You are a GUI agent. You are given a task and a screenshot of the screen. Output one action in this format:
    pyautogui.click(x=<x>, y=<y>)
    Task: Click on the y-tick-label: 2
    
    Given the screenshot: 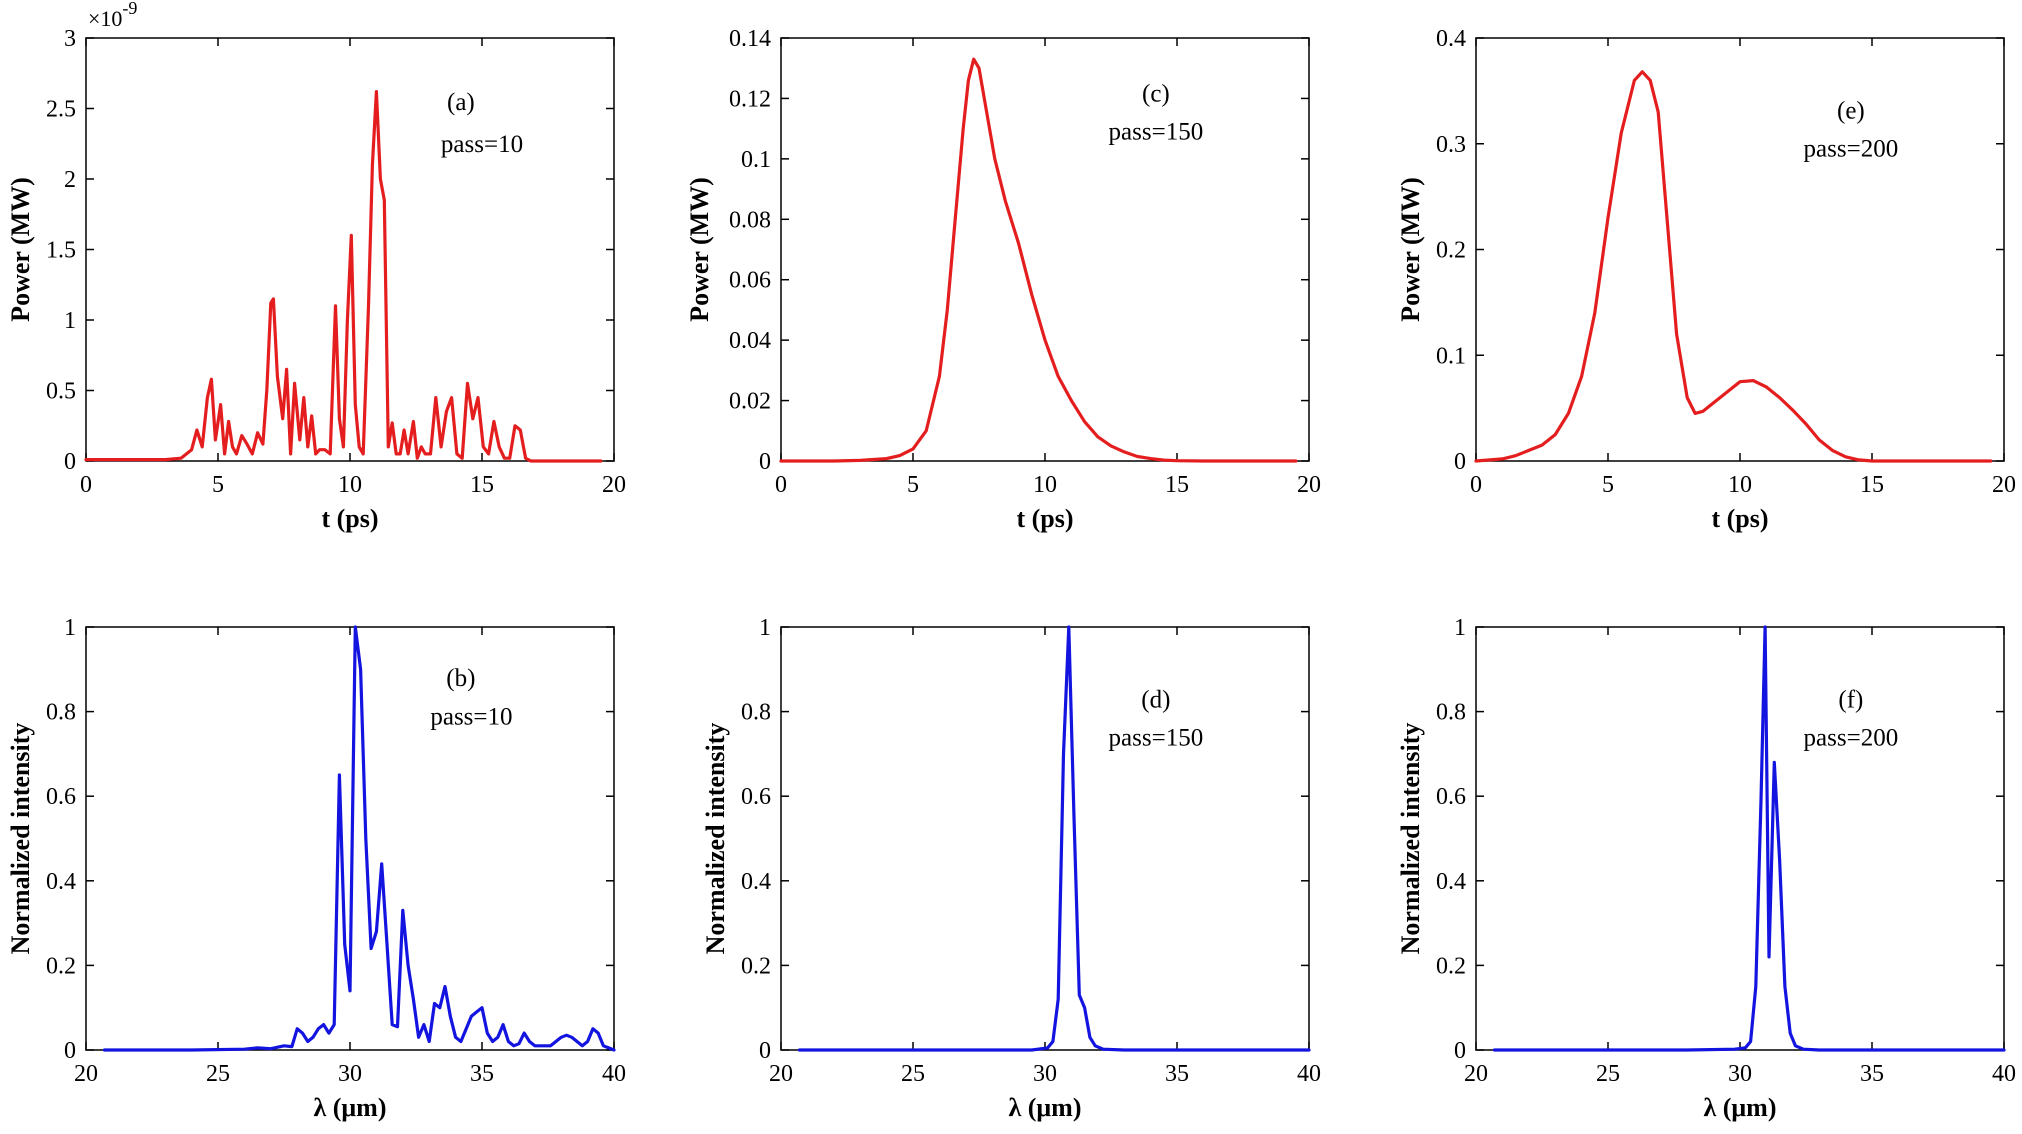 What is the action you would take?
    pyautogui.click(x=70, y=180)
    